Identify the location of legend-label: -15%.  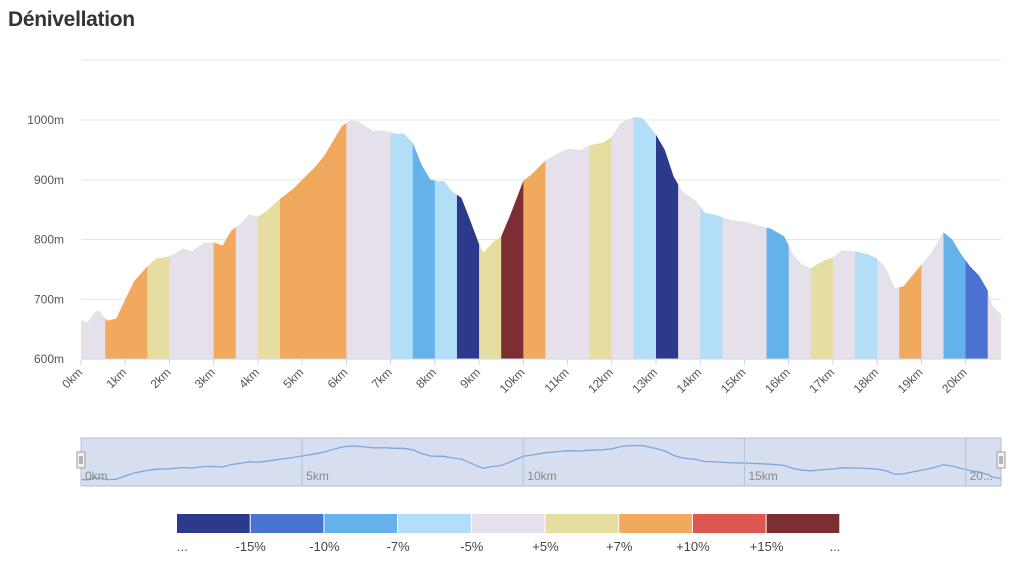
(251, 546).